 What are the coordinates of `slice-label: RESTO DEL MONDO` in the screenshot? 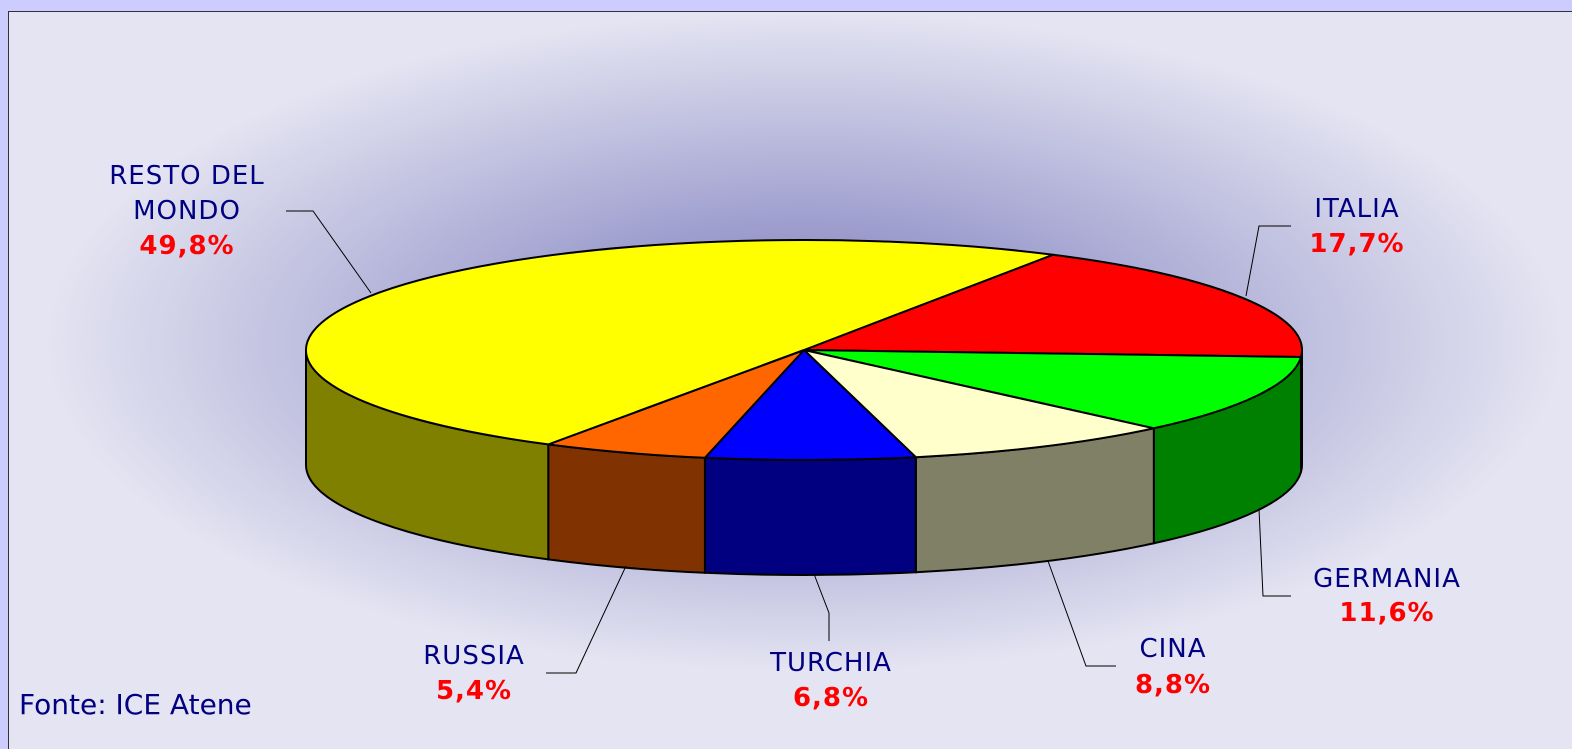 It's located at (187, 193).